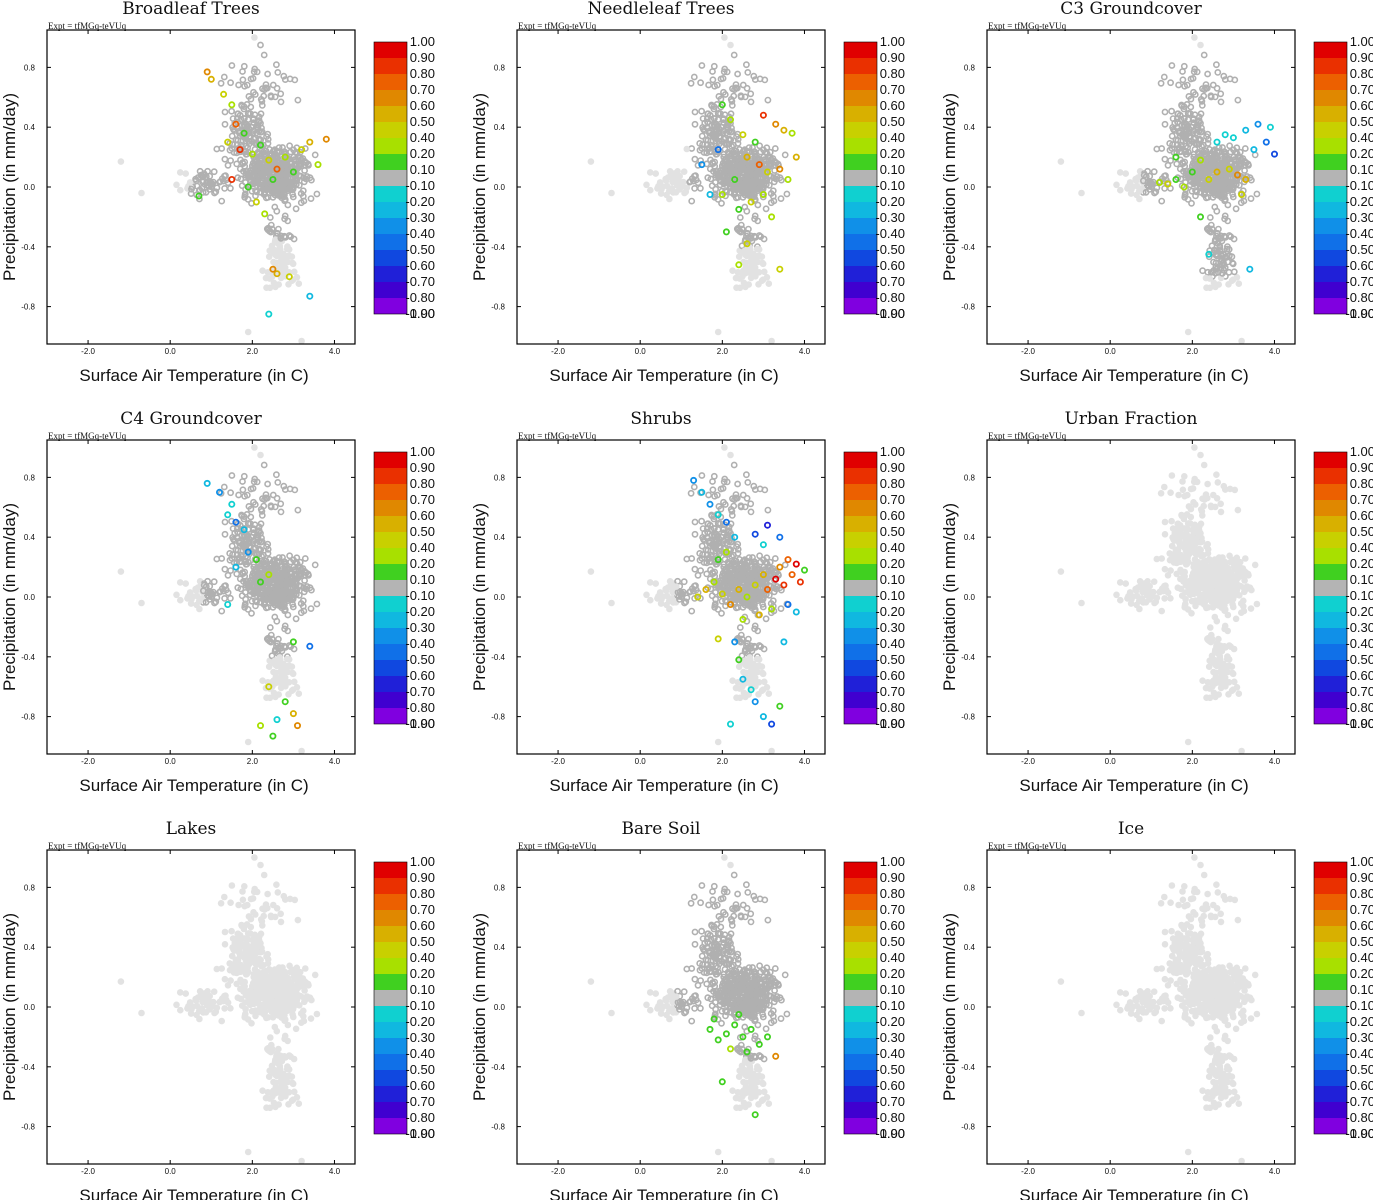 The image size is (1373, 1200). What do you see at coordinates (191, 9) in the screenshot?
I see `chart-title: Broadleaf Trees` at bounding box center [191, 9].